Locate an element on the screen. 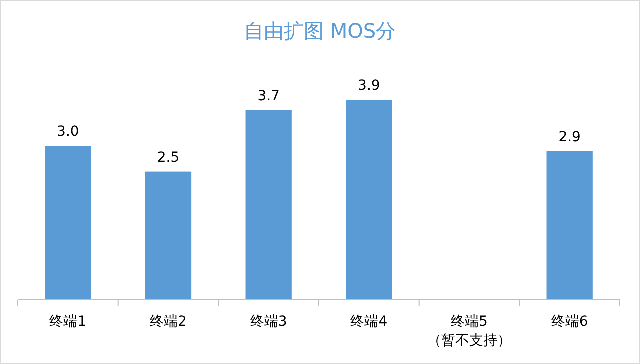 The width and height of the screenshot is (640, 364). x-tick-label: 终端1 is located at coordinates (68, 322).